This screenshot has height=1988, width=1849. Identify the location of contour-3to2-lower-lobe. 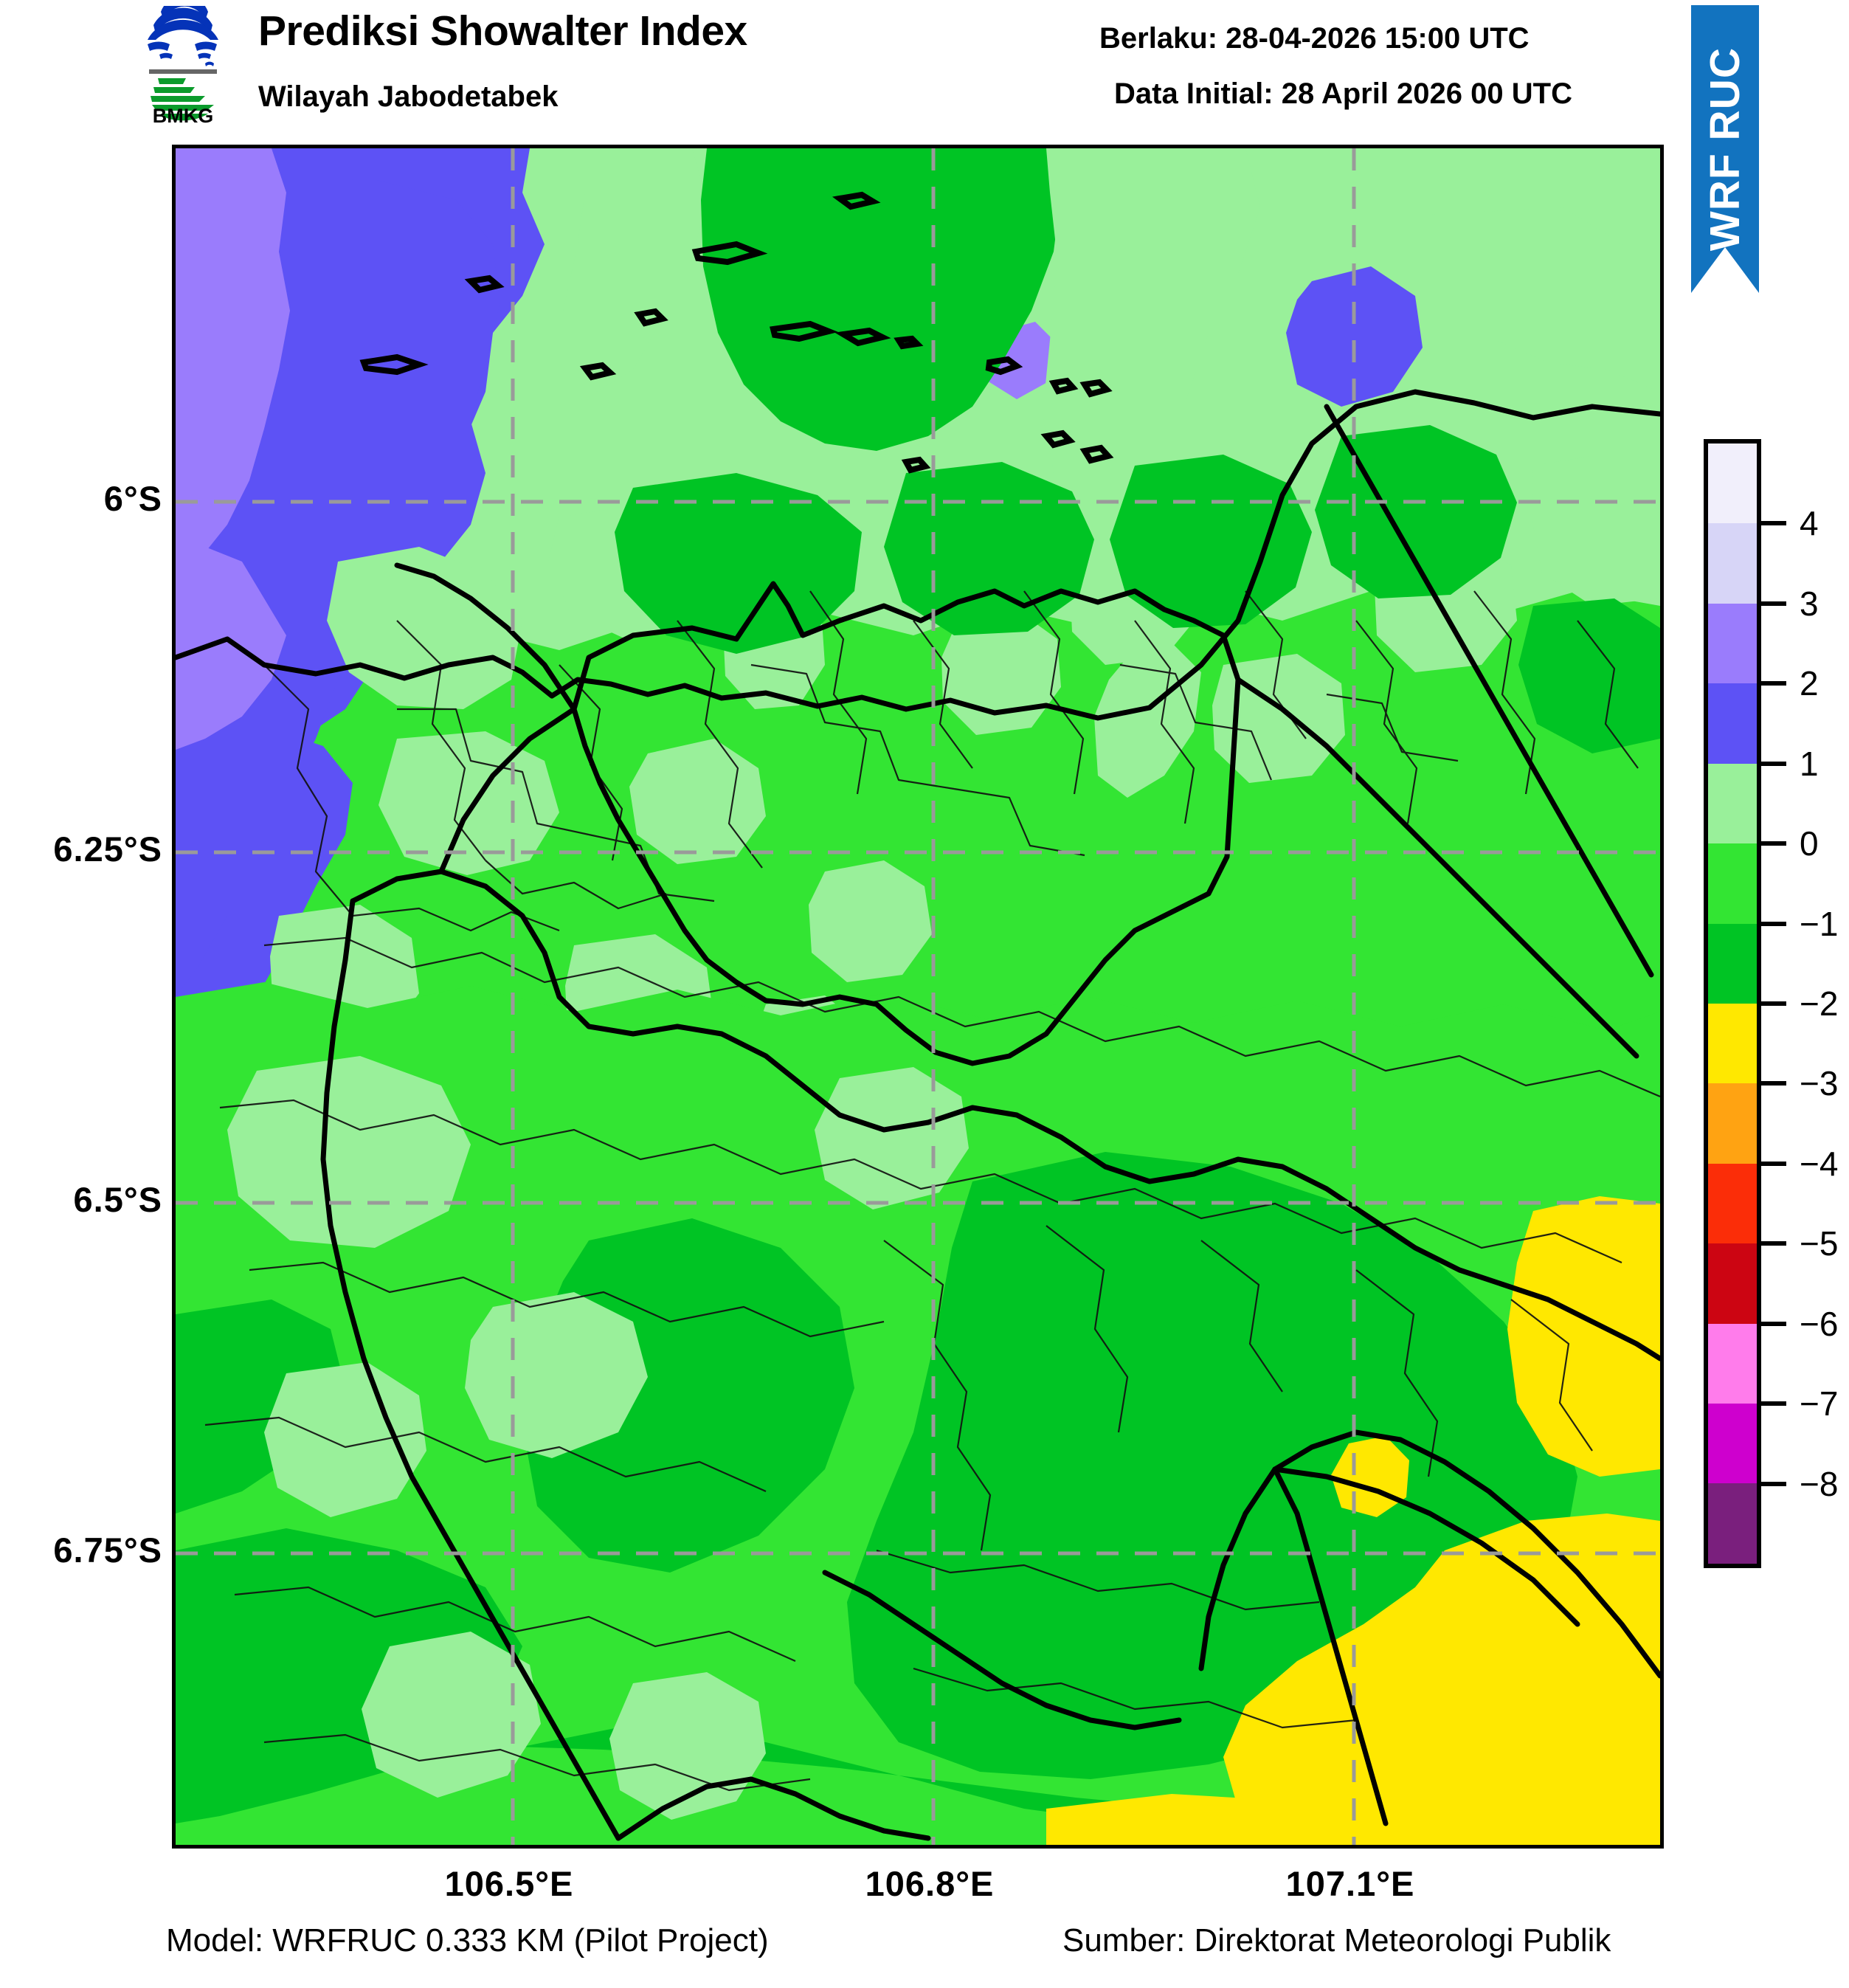
(231, 648).